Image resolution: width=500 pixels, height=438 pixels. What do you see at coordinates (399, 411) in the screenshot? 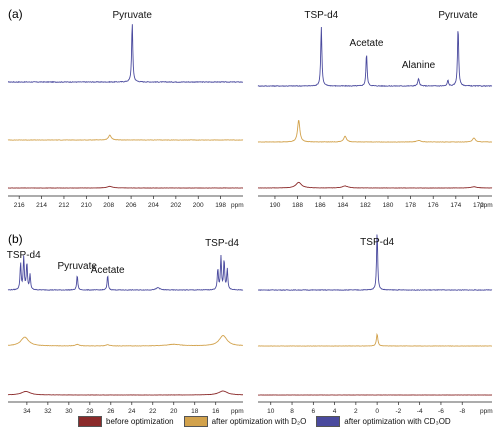
I see `x-tick-label-3-6: -2` at bounding box center [399, 411].